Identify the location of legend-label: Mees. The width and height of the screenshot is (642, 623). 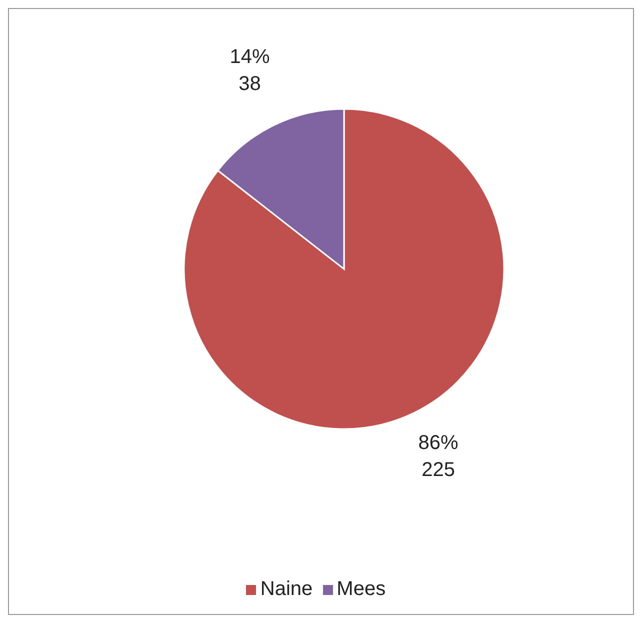
(361, 589).